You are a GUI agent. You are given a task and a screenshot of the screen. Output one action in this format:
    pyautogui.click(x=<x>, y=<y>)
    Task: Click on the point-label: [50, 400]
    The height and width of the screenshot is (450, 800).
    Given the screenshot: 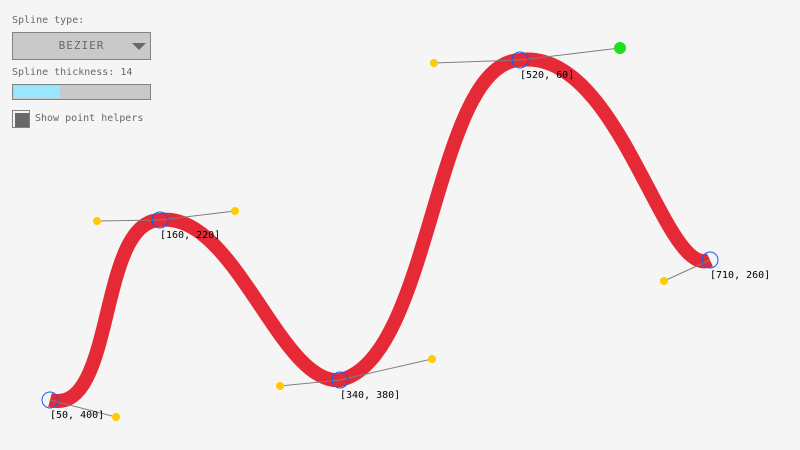 What is the action you would take?
    pyautogui.click(x=77, y=415)
    